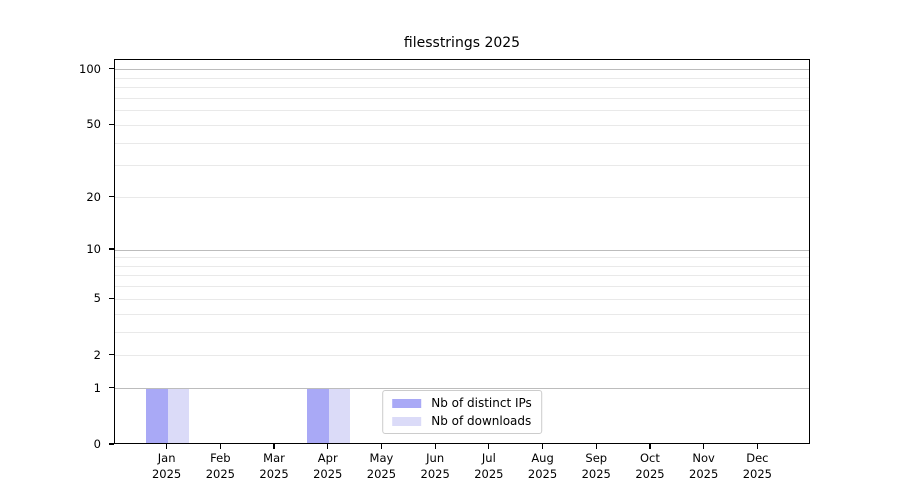 The height and width of the screenshot is (500, 900). What do you see at coordinates (542, 458) in the screenshot?
I see `x-tick-month: Aug` at bounding box center [542, 458].